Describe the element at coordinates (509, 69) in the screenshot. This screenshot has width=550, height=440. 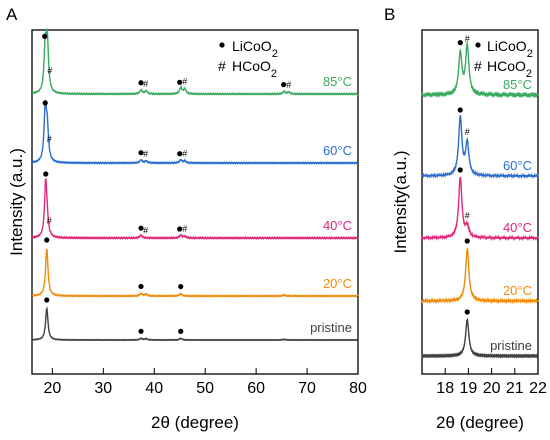
I see `panel-b-legend-hcoo2: HCoO2` at that location.